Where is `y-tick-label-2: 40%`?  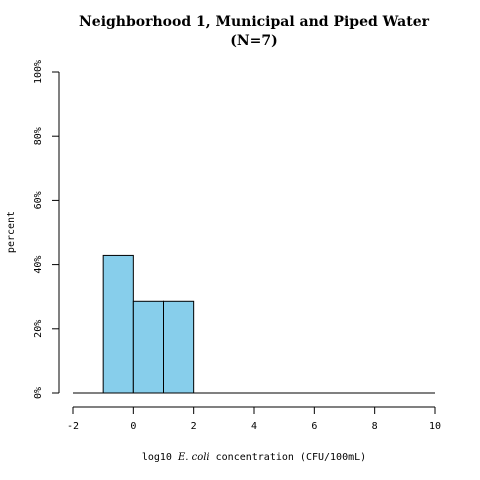 y-tick-label-2: 40% is located at coordinates (38, 265).